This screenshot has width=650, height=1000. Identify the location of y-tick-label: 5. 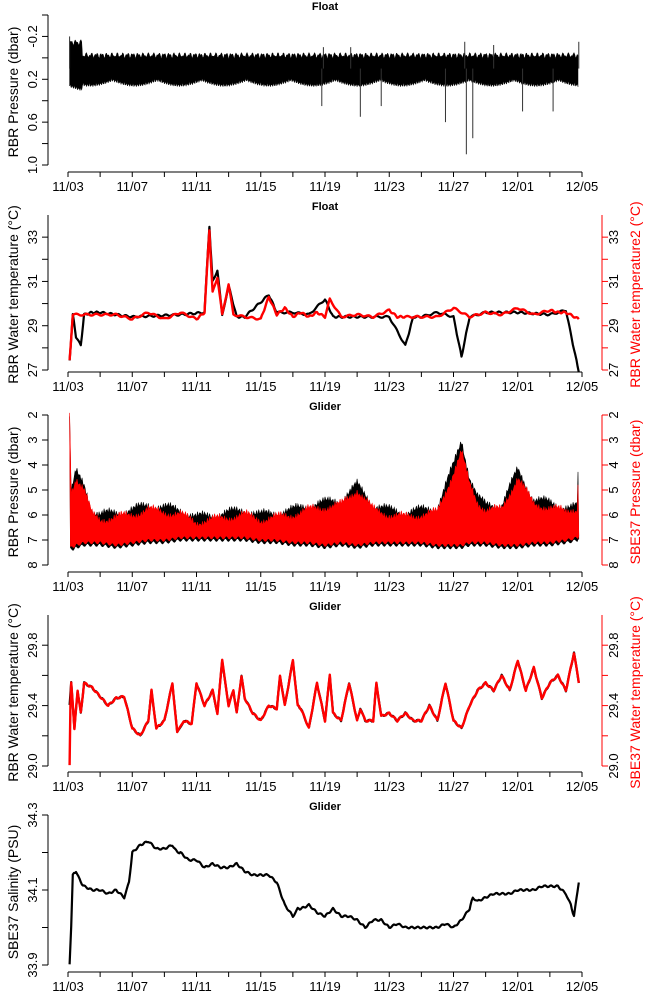
(32, 489).